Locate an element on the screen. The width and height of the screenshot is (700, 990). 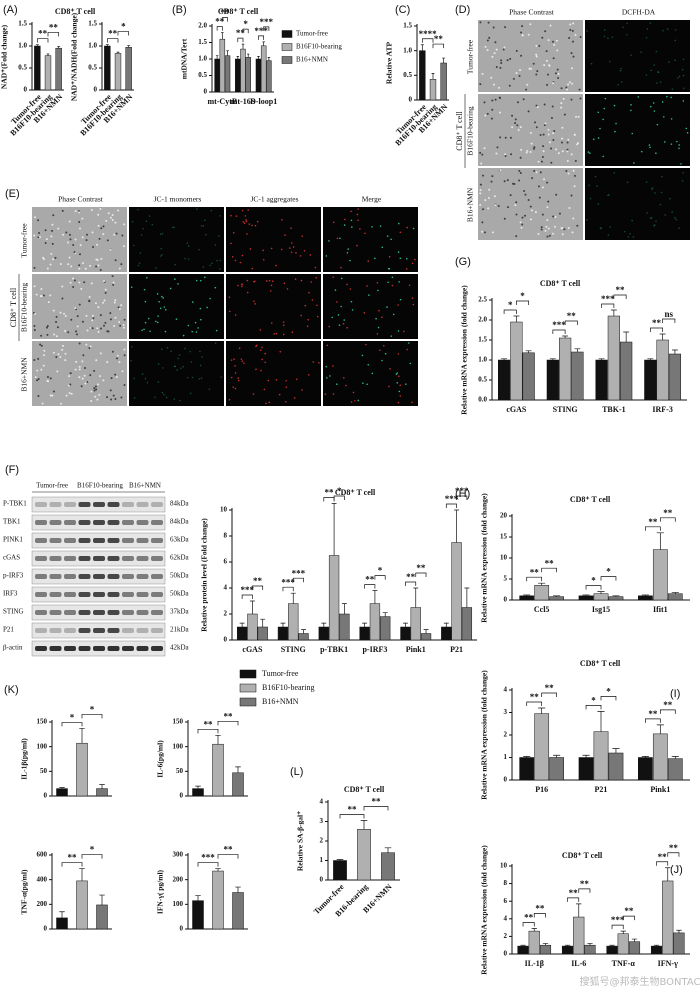
panel-label: (A) is located at coordinates (10, 10).